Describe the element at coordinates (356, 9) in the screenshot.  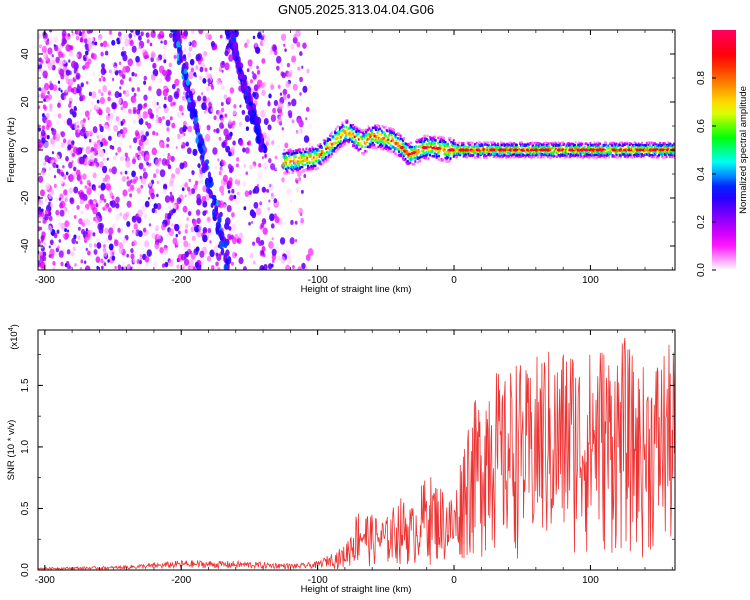
I see `figure-title: GN05.2025.313.04.04.G06` at that location.